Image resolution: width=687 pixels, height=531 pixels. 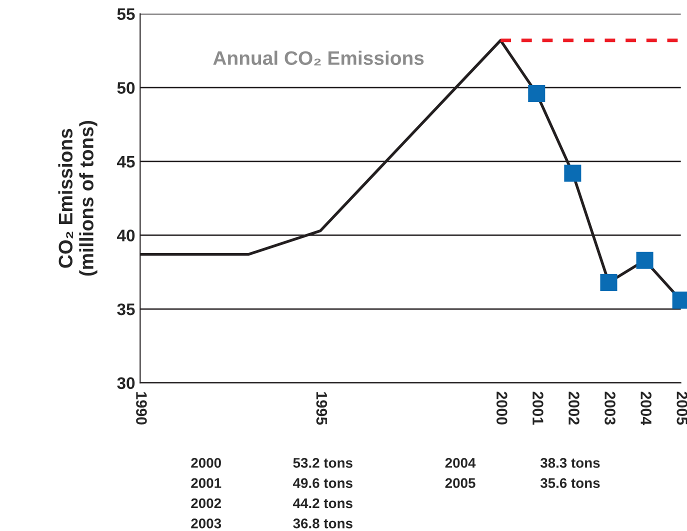 I want to click on y-tick-label: 50, so click(x=126, y=88).